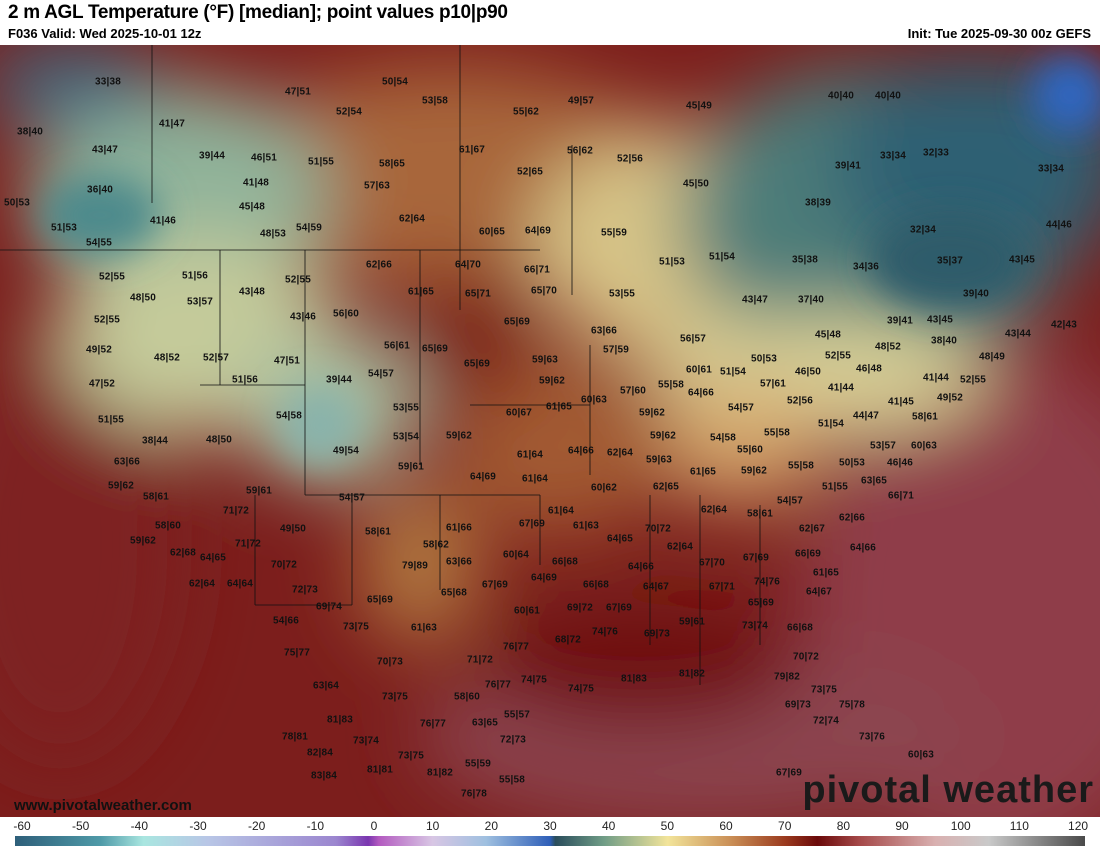 This screenshot has width=1100, height=850. I want to click on point-value-label: 55|58, so click(671, 385).